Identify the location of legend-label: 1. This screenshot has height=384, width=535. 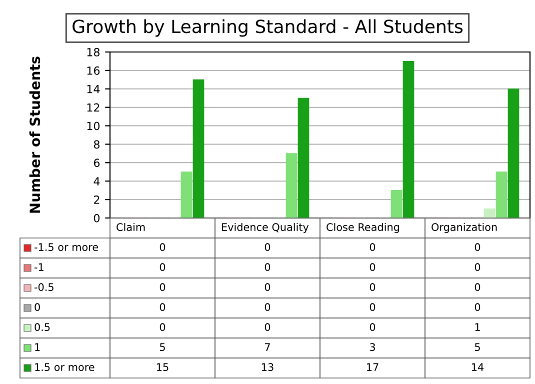
(37, 347).